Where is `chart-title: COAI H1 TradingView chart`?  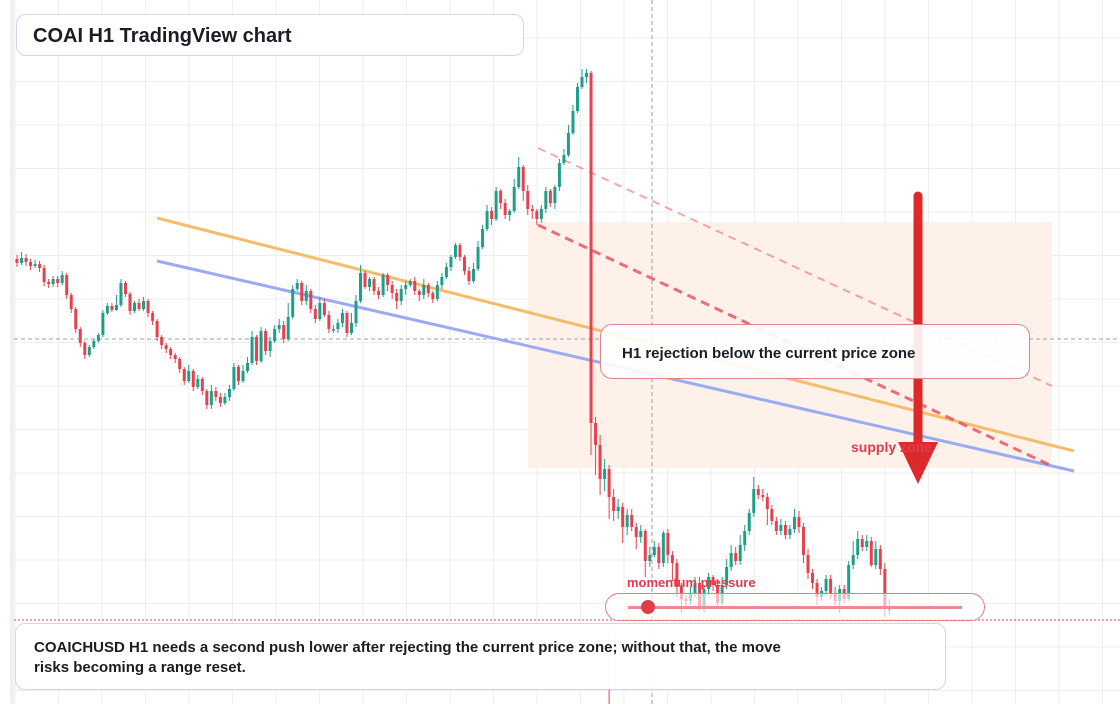 chart-title: COAI H1 TradingView chart is located at coordinates (162, 36).